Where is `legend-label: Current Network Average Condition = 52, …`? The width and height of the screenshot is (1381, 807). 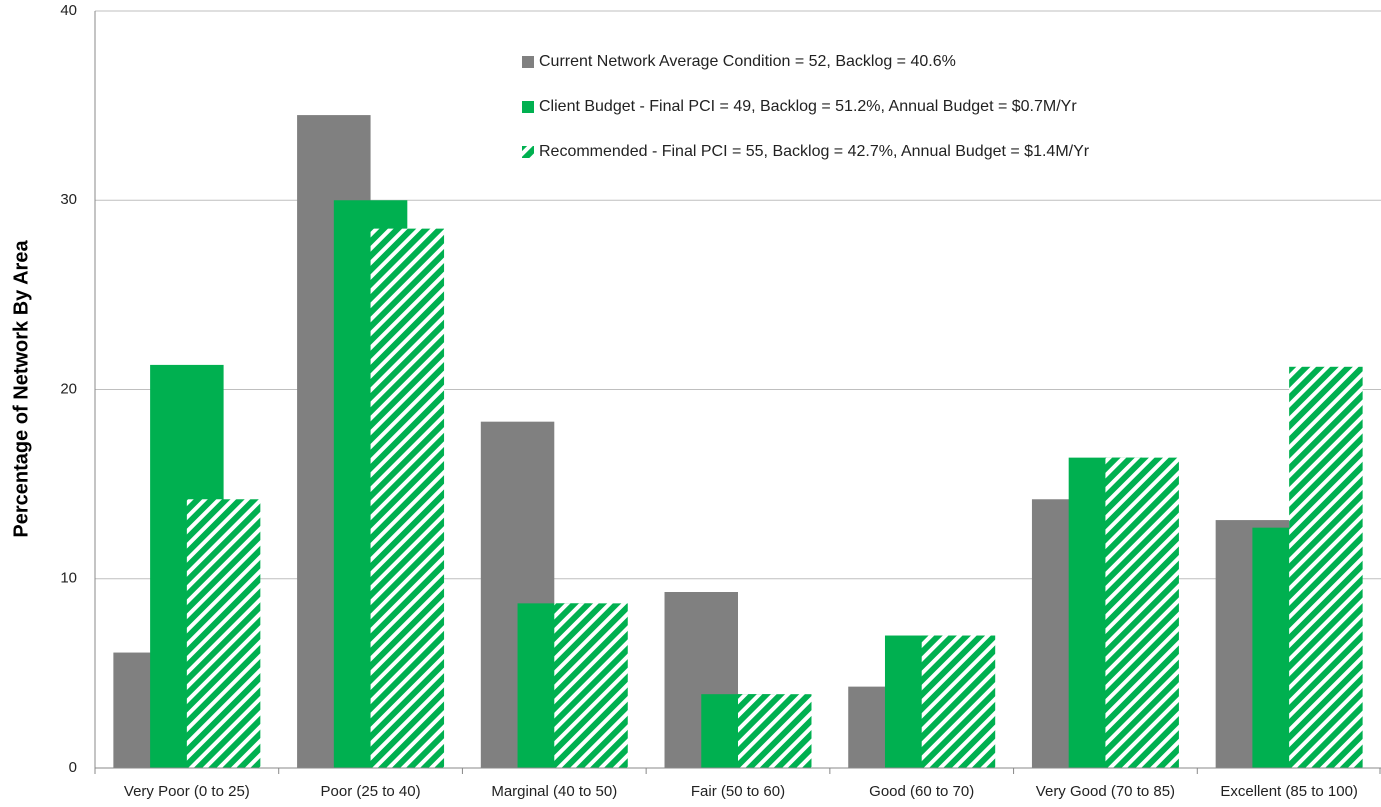 legend-label: Current Network Average Condition = 52, … is located at coordinates (747, 61).